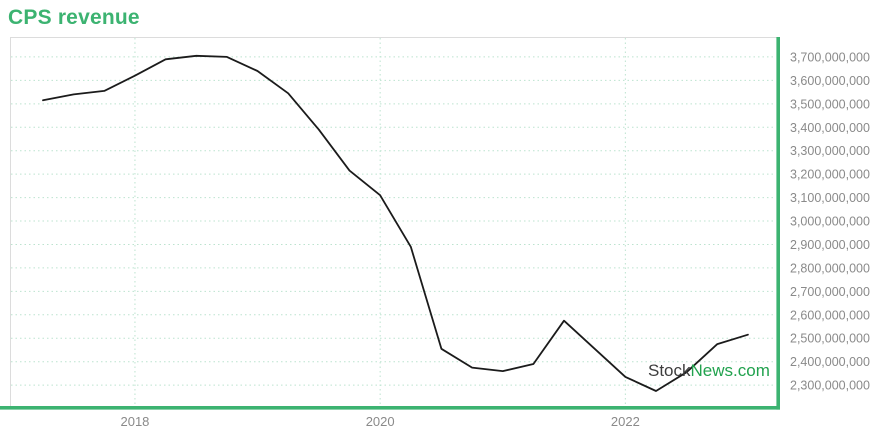  What do you see at coordinates (830, 151) in the screenshot?
I see `y-axis-tick-label: 3,300,000,000` at bounding box center [830, 151].